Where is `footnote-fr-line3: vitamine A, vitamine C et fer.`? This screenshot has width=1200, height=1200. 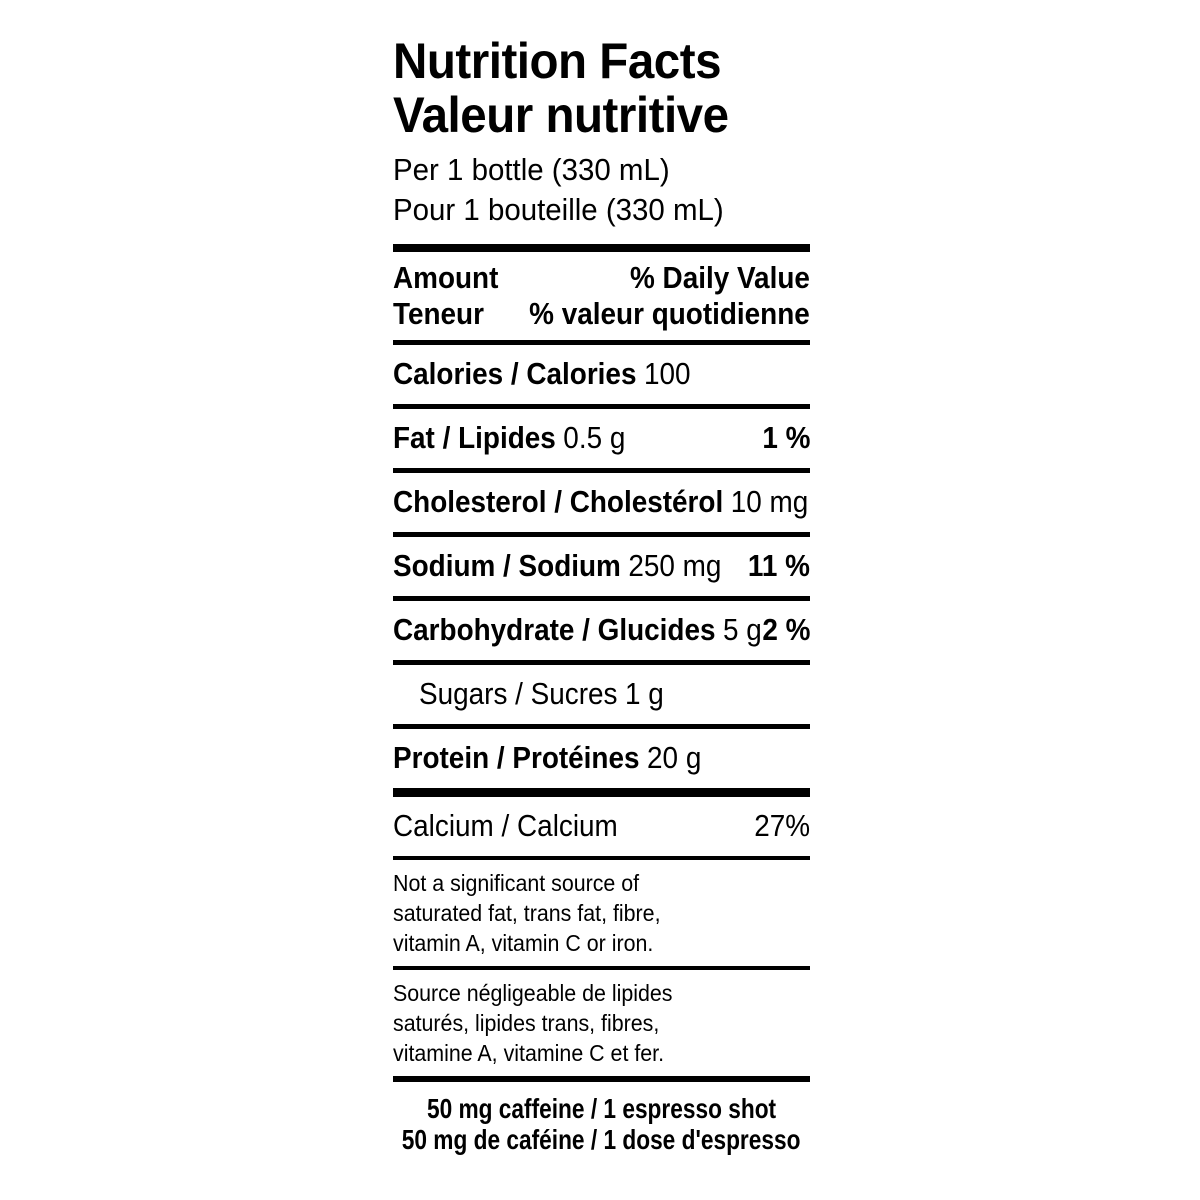
footnote-fr-line3: vitamine A, vitamine C et fer. is located at coordinates (529, 1053).